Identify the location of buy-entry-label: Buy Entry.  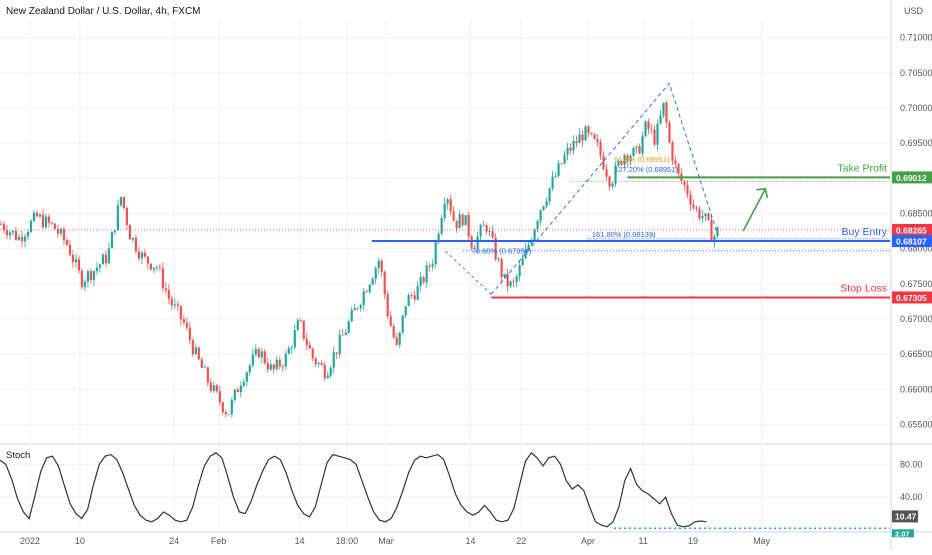
(864, 232).